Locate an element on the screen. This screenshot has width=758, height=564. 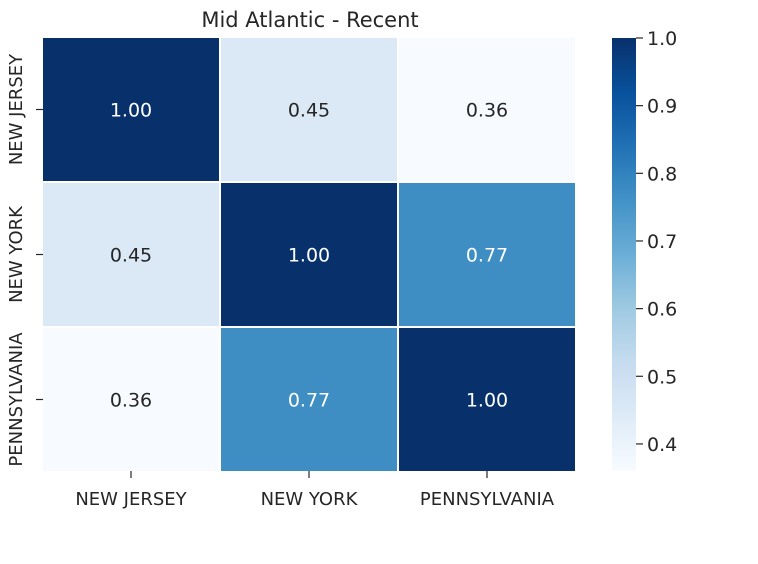
colorbar-tick-label: 0.4 is located at coordinates (662, 445).